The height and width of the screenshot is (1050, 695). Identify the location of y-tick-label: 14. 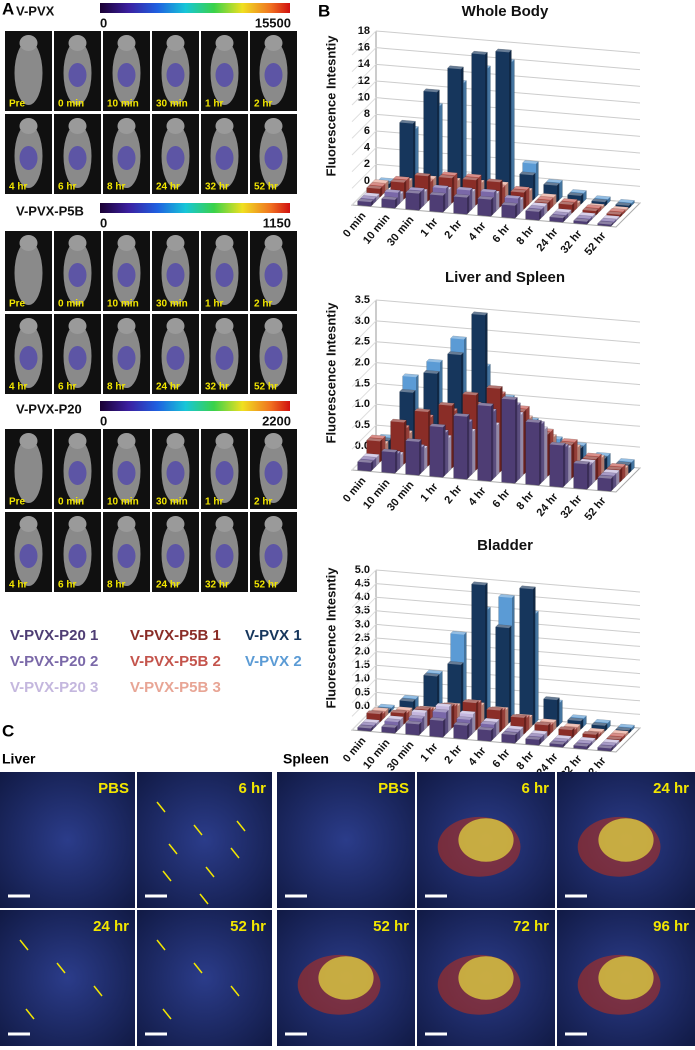
(364, 64).